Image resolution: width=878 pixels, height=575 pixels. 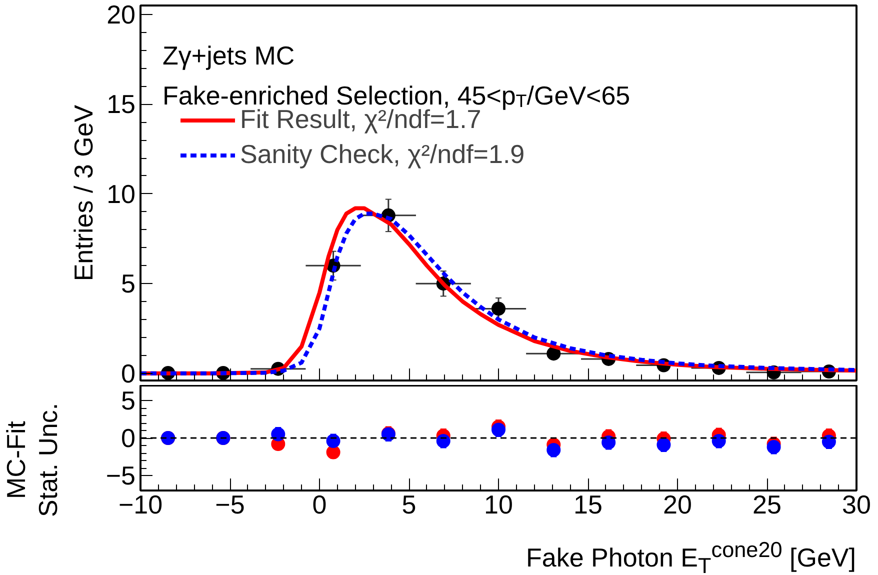 What do you see at coordinates (319, 505) in the screenshot?
I see `x-tick-label: 0` at bounding box center [319, 505].